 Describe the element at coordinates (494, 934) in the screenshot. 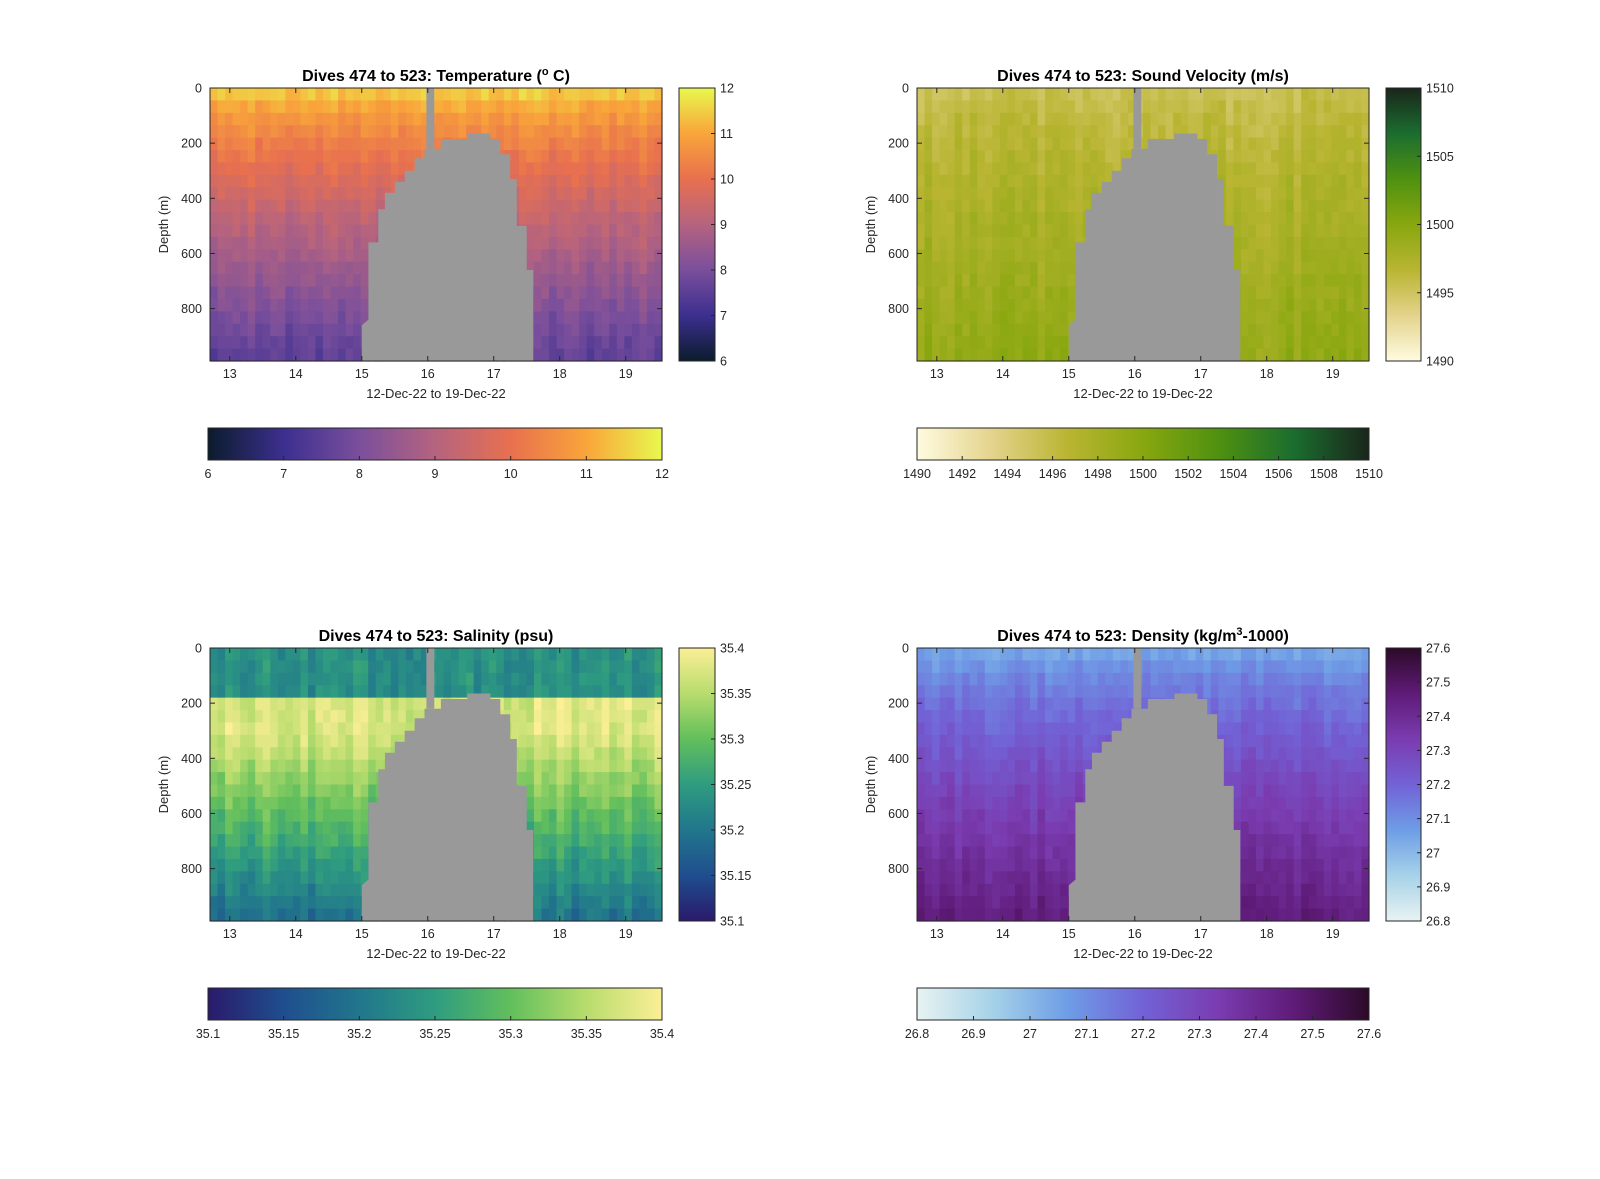

I see `x-tick-label: 17` at that location.